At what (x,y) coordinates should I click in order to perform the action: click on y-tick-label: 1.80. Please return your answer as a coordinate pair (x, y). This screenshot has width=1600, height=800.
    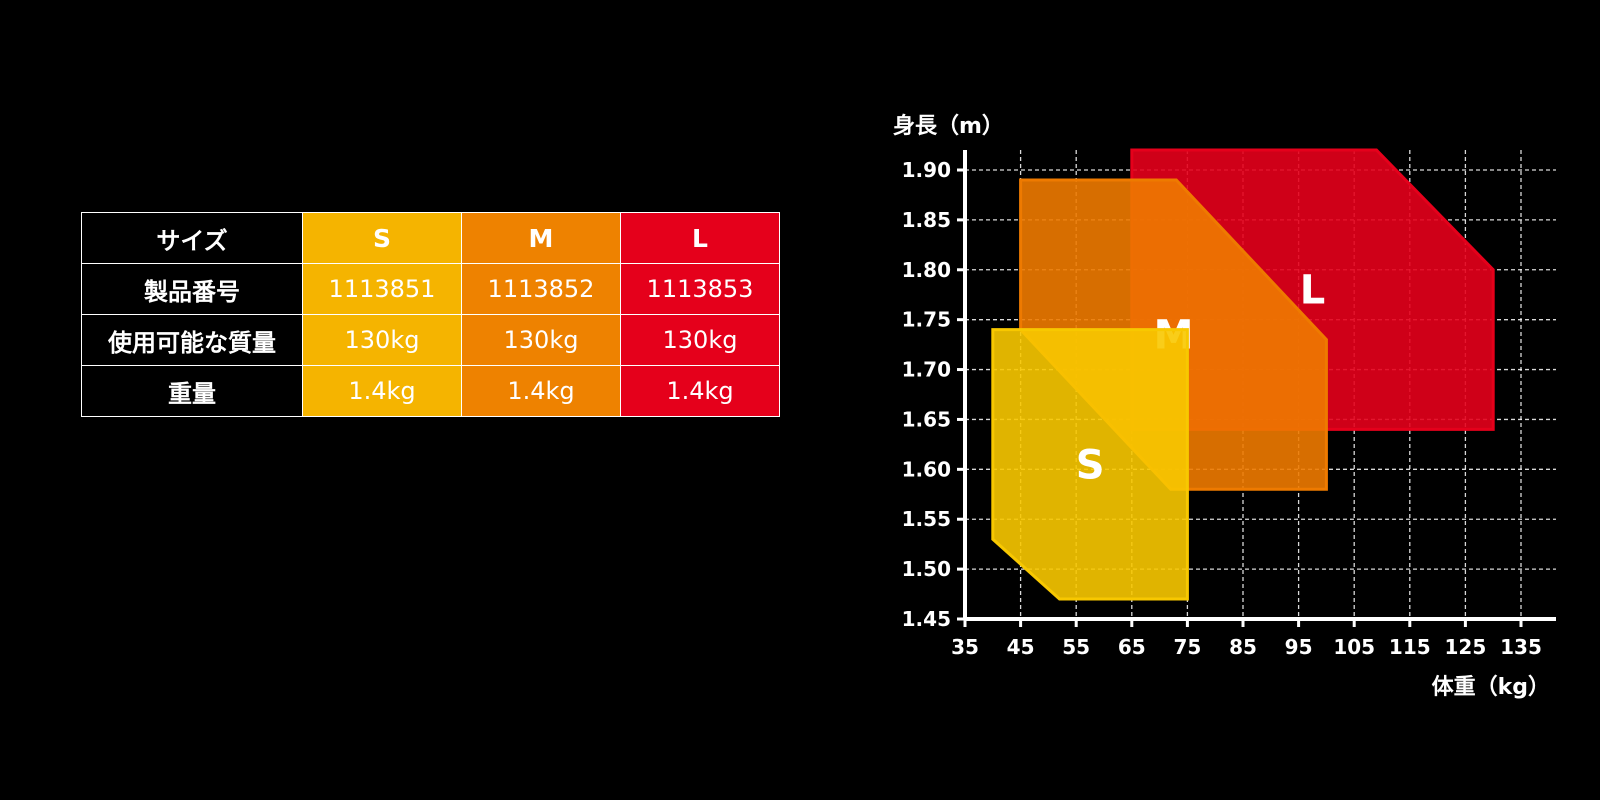
    Looking at the image, I should click on (926, 270).